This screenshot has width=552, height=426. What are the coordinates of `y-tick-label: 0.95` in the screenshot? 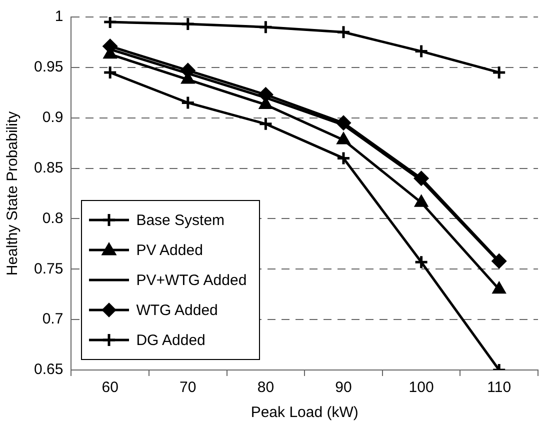 It's located at (49, 67).